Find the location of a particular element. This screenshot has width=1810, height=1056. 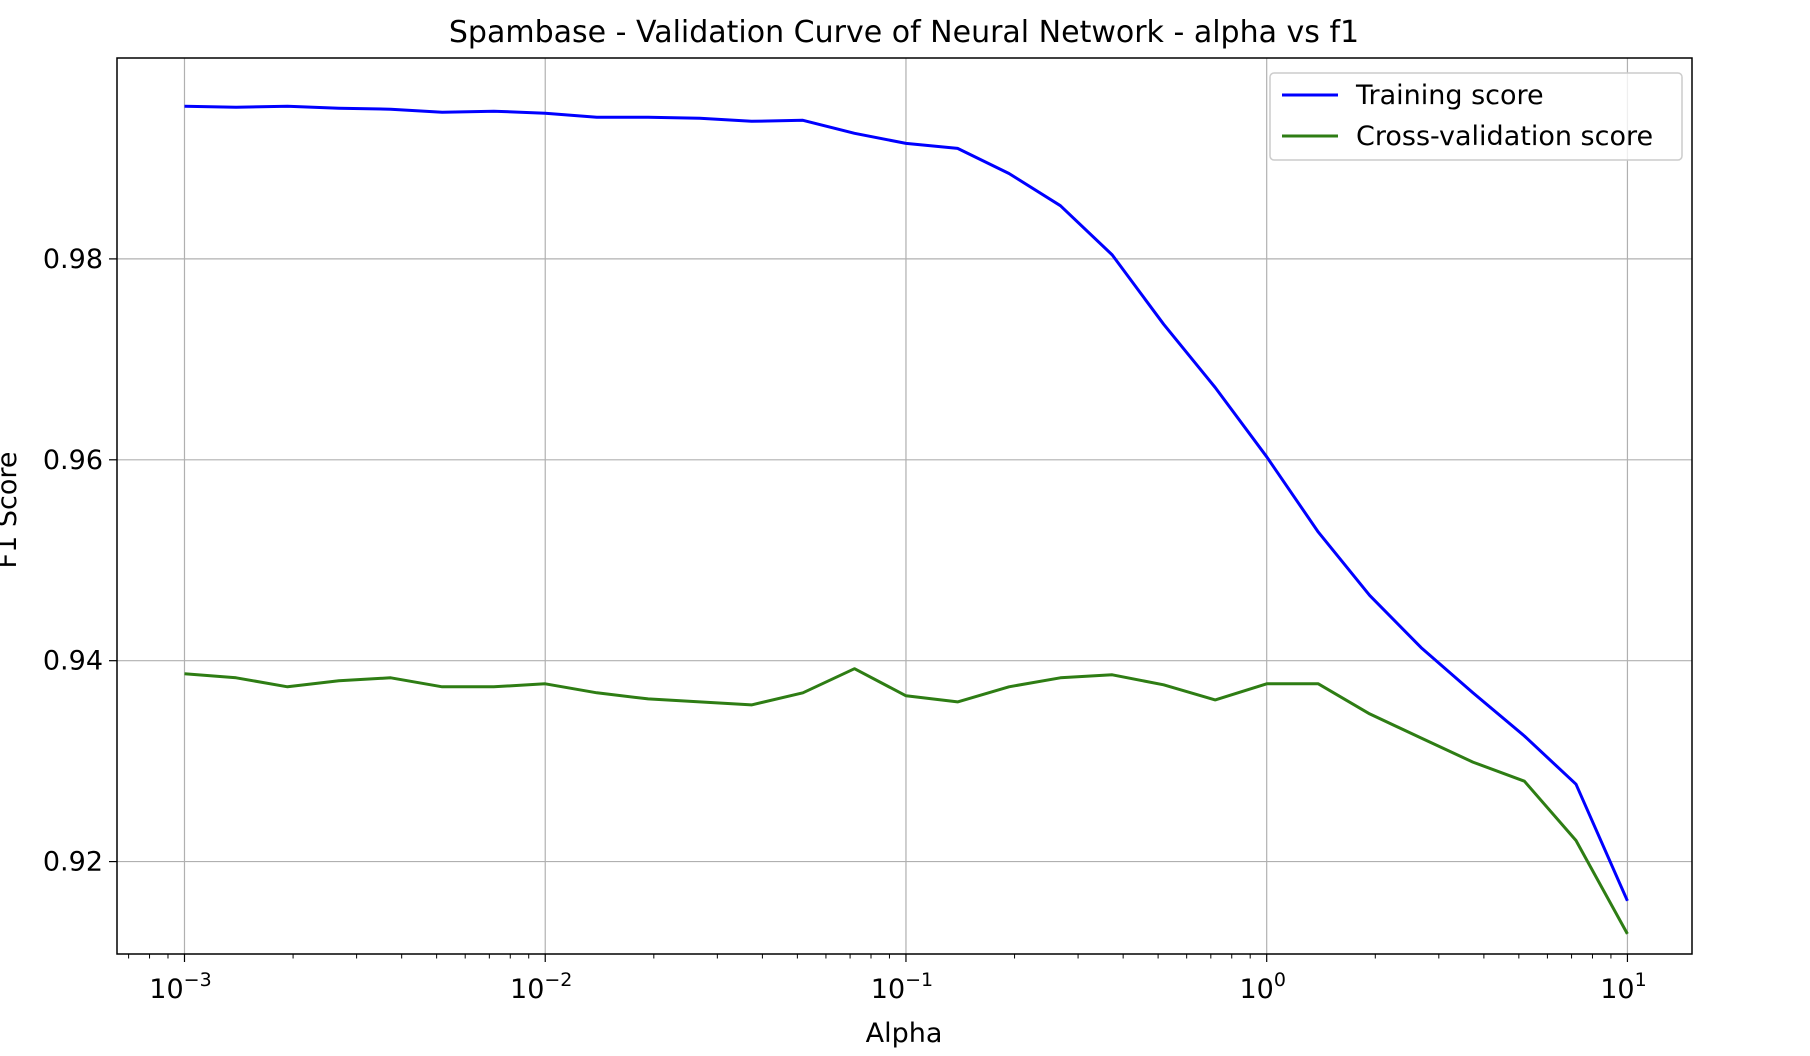

y-axis-label: F1 Score is located at coordinates (11, 510).